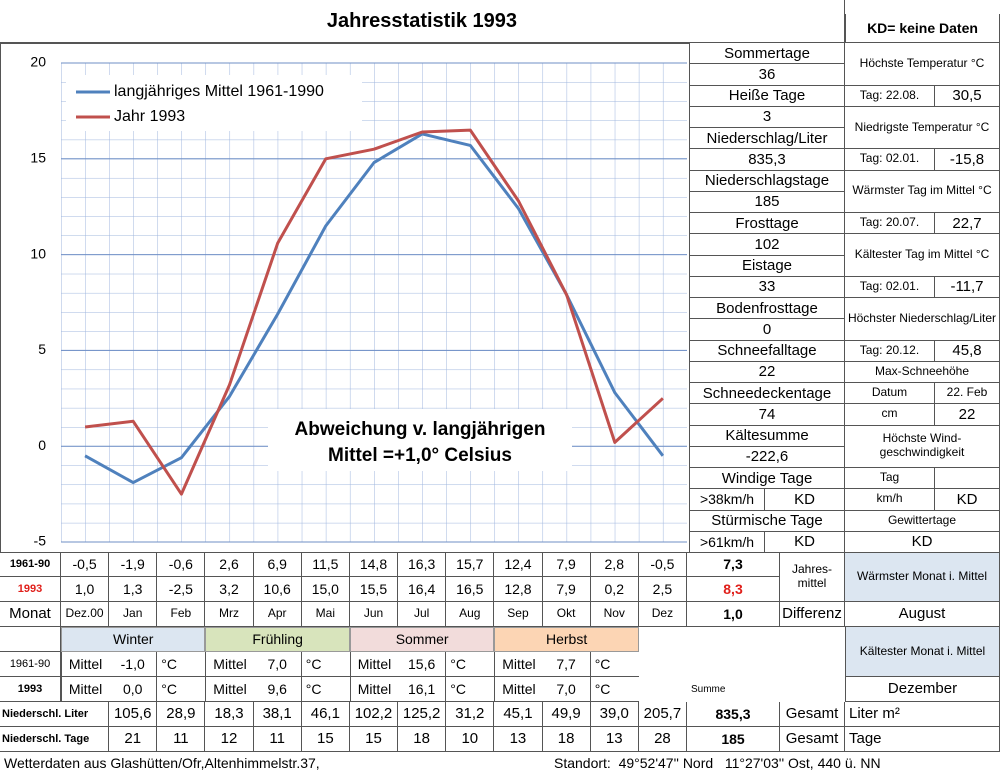  Describe the element at coordinates (767, 479) in the screenshot. I see `stat-label: Windige Tage` at that location.